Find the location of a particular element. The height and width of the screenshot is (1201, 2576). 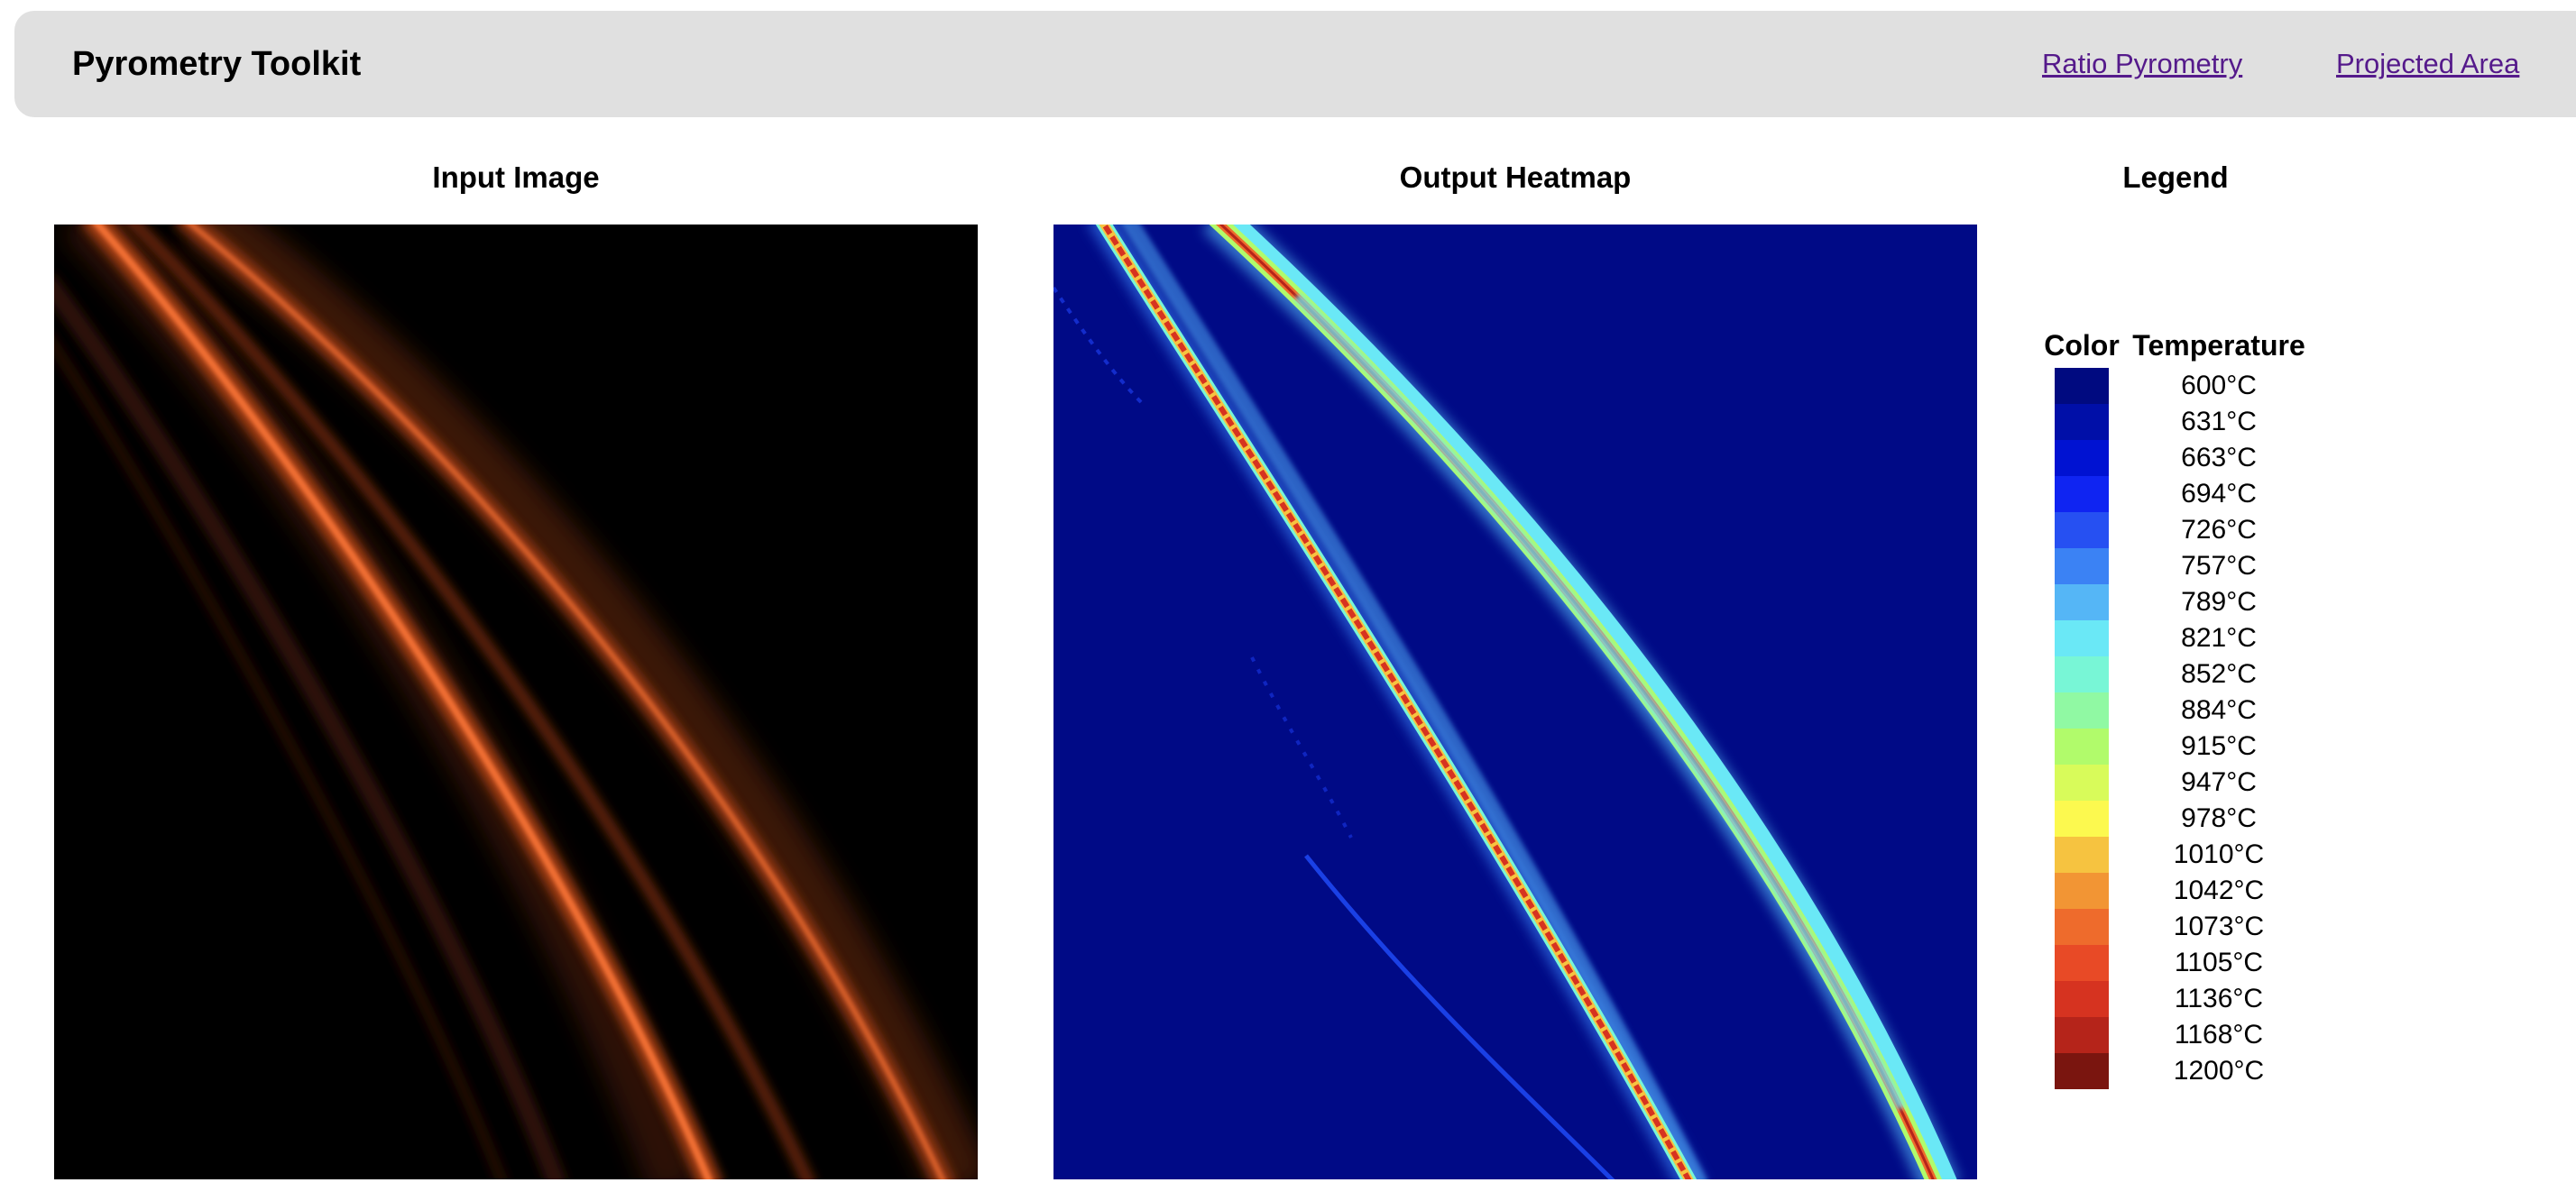

legend-temperature: 789°C is located at coordinates (2219, 602).